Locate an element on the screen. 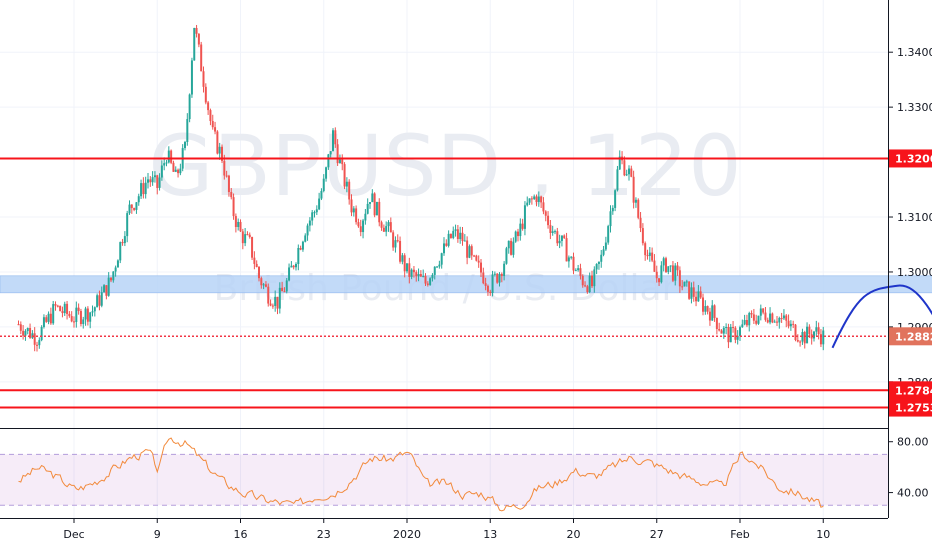 This screenshot has width=932, height=550. time-axis: Dec 9 16 23 2020 13 20 27 Feb 10 is located at coordinates (444, 529).